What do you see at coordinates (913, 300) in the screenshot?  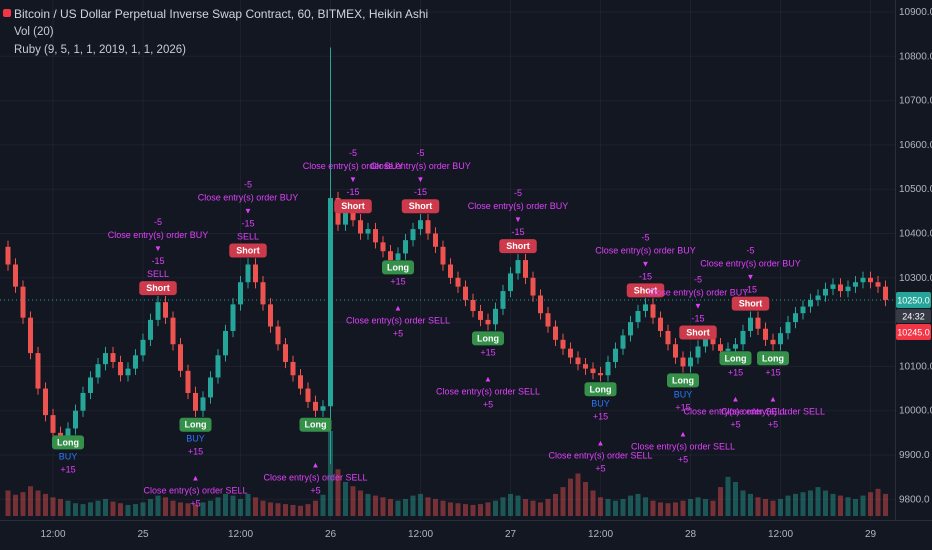 I see `last-price-badge-label: 10250.0` at bounding box center [913, 300].